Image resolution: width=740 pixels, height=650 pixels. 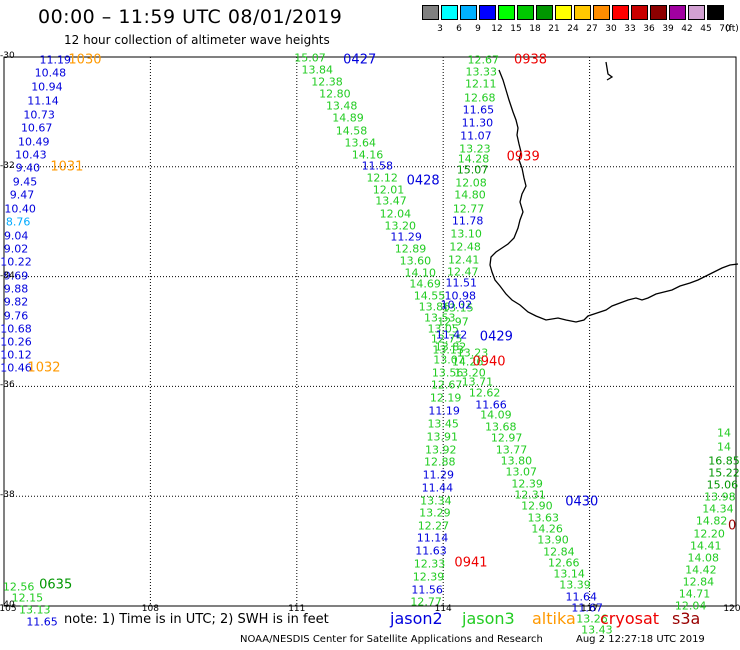 I want to click on lon-tick-label: 105, so click(x=8, y=609).